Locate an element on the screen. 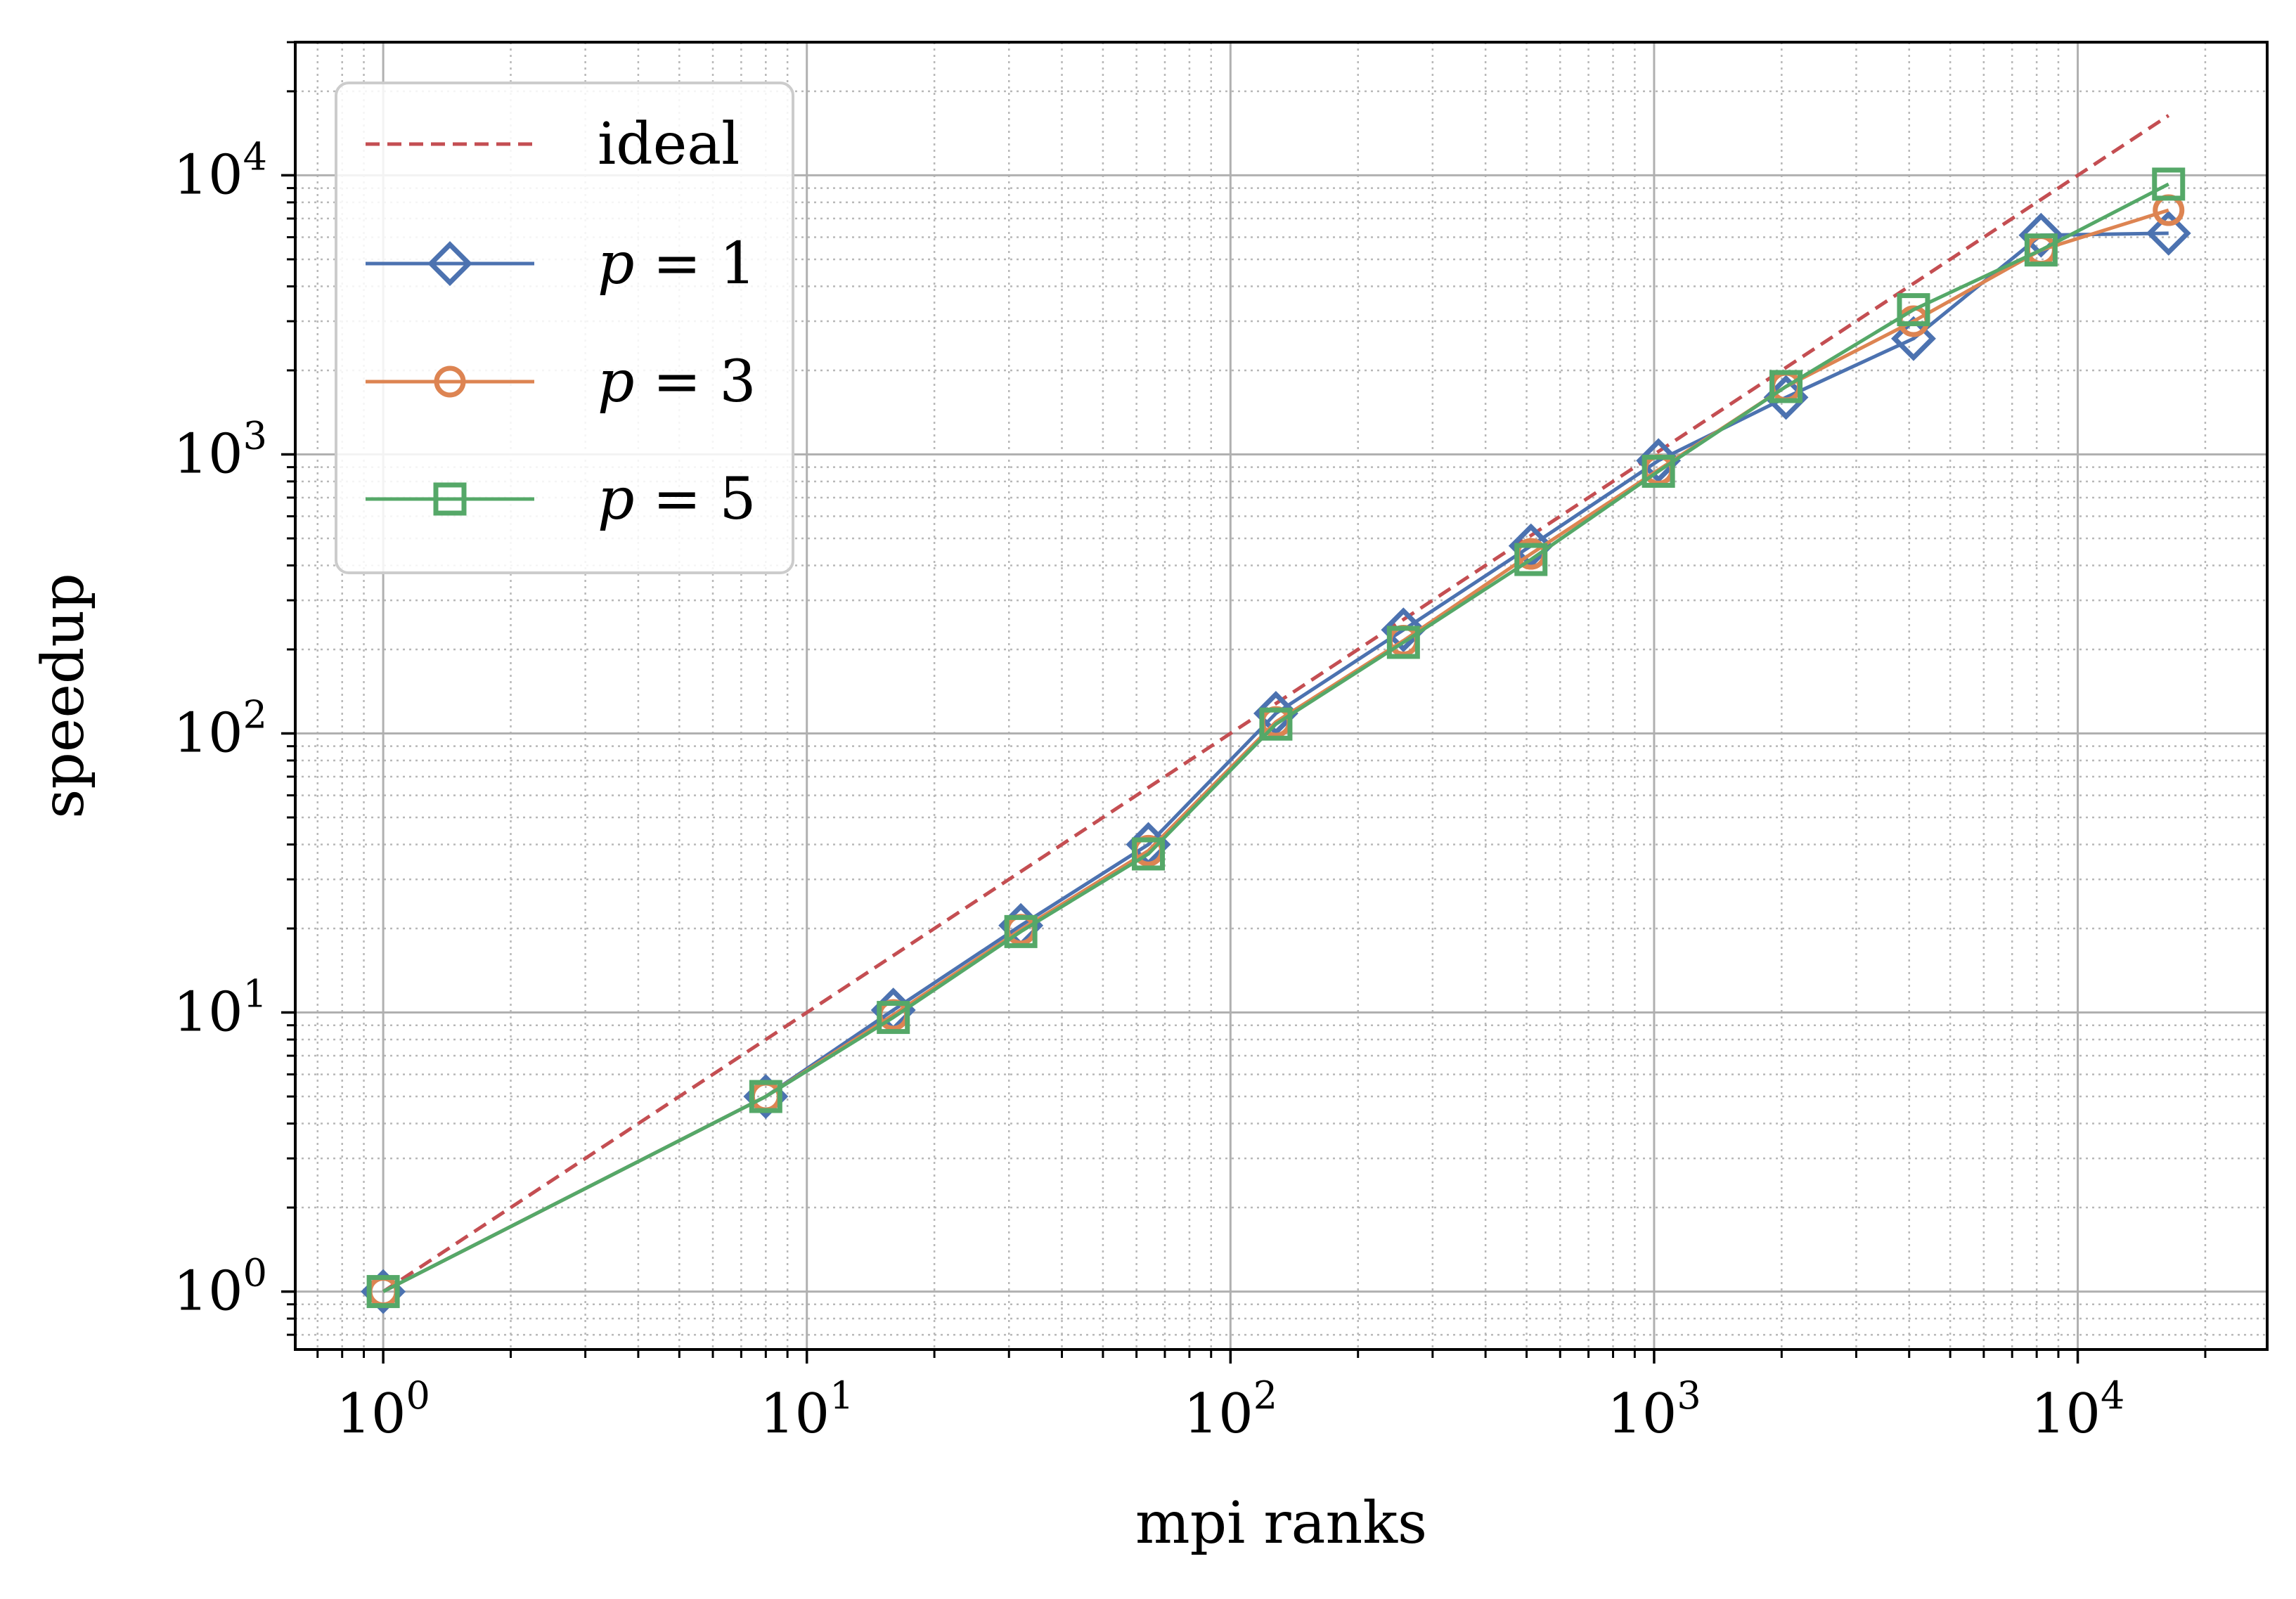  x-axis-title: mpi ranks is located at coordinates (1281, 1523).